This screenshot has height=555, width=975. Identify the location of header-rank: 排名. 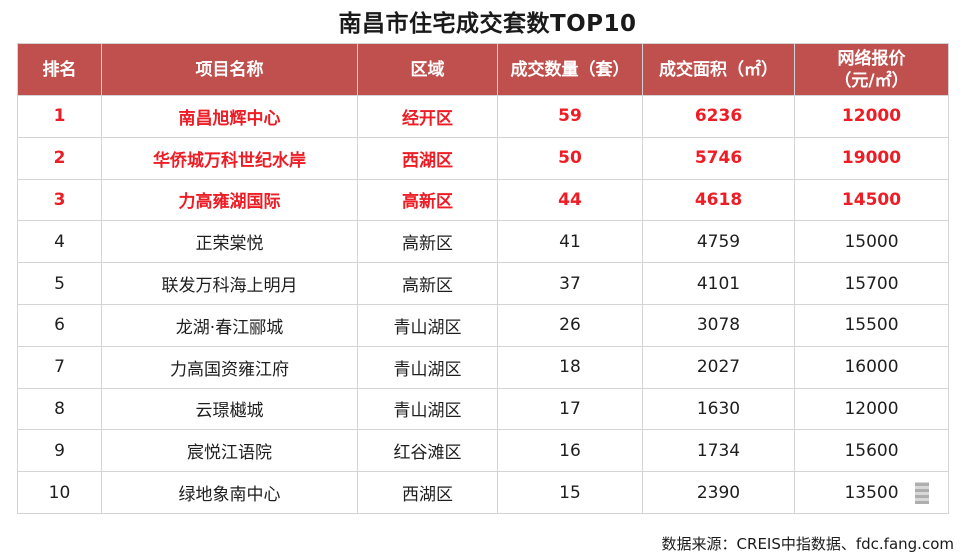
(59, 69).